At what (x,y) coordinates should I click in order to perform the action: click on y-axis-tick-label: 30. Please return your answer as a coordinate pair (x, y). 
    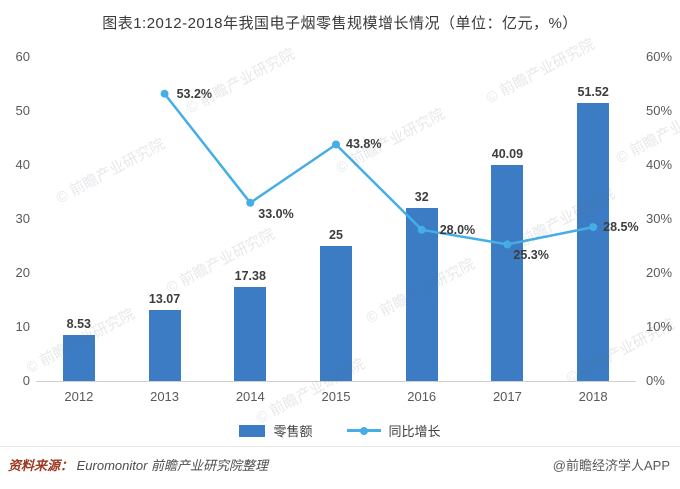
    Looking at the image, I should click on (22, 218).